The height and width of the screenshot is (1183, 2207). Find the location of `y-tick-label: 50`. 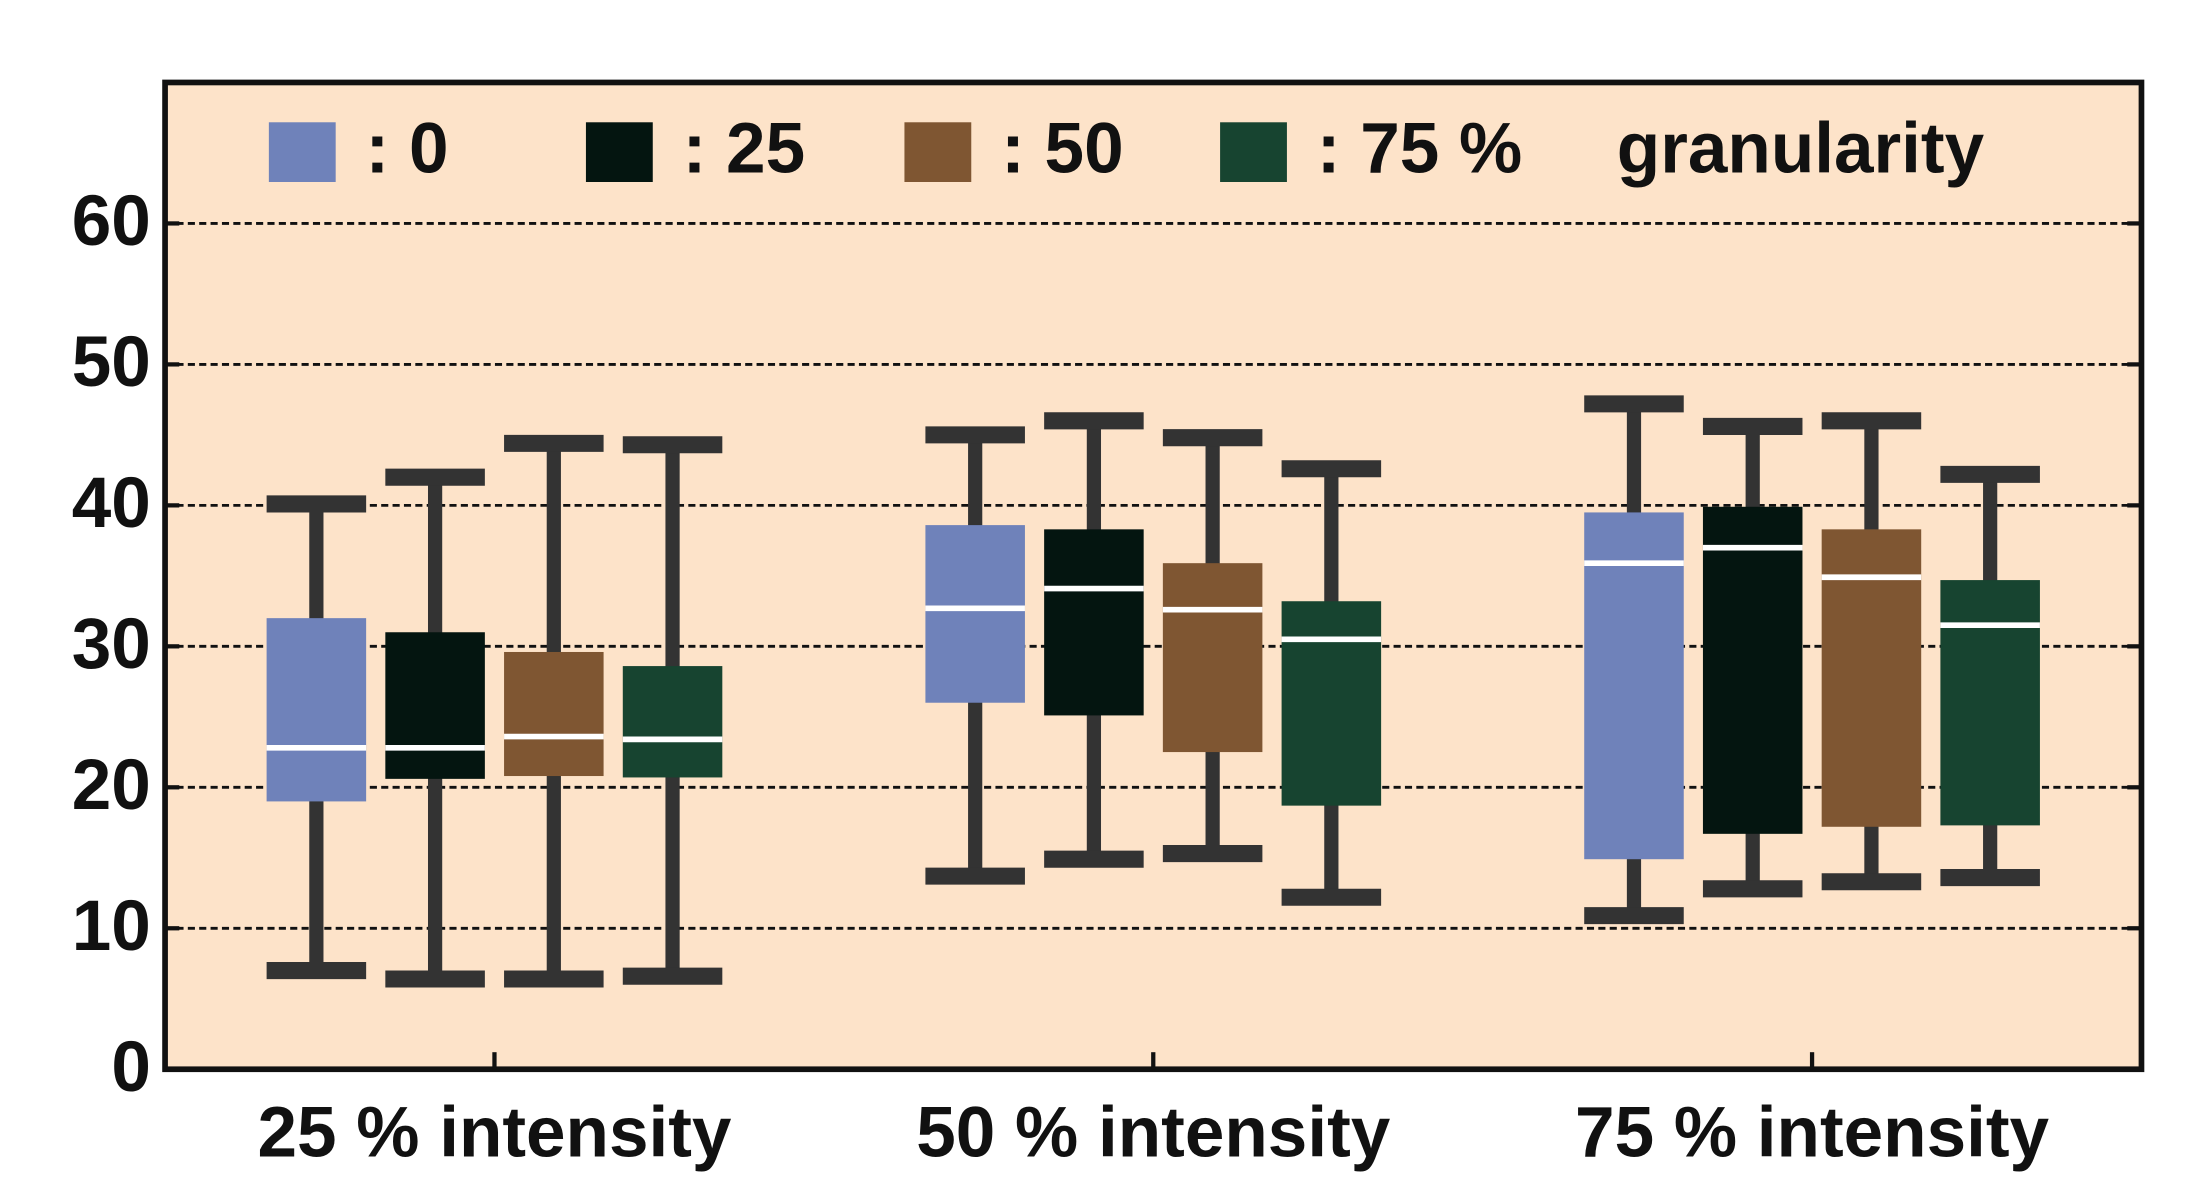

y-tick-label: 50 is located at coordinates (111, 362).